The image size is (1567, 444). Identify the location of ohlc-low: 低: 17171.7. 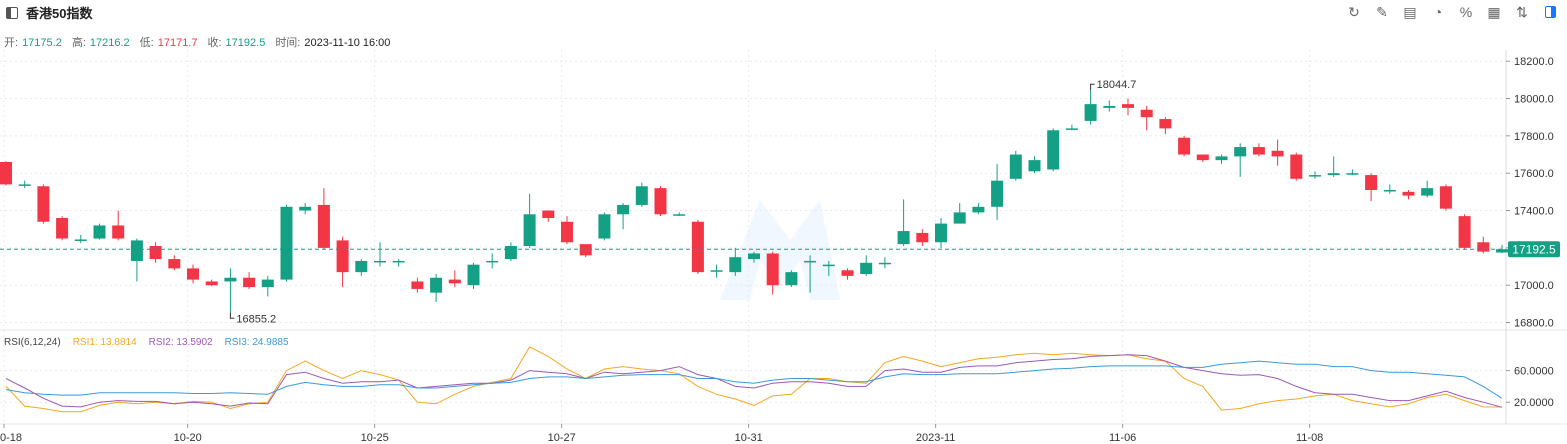
(168, 43).